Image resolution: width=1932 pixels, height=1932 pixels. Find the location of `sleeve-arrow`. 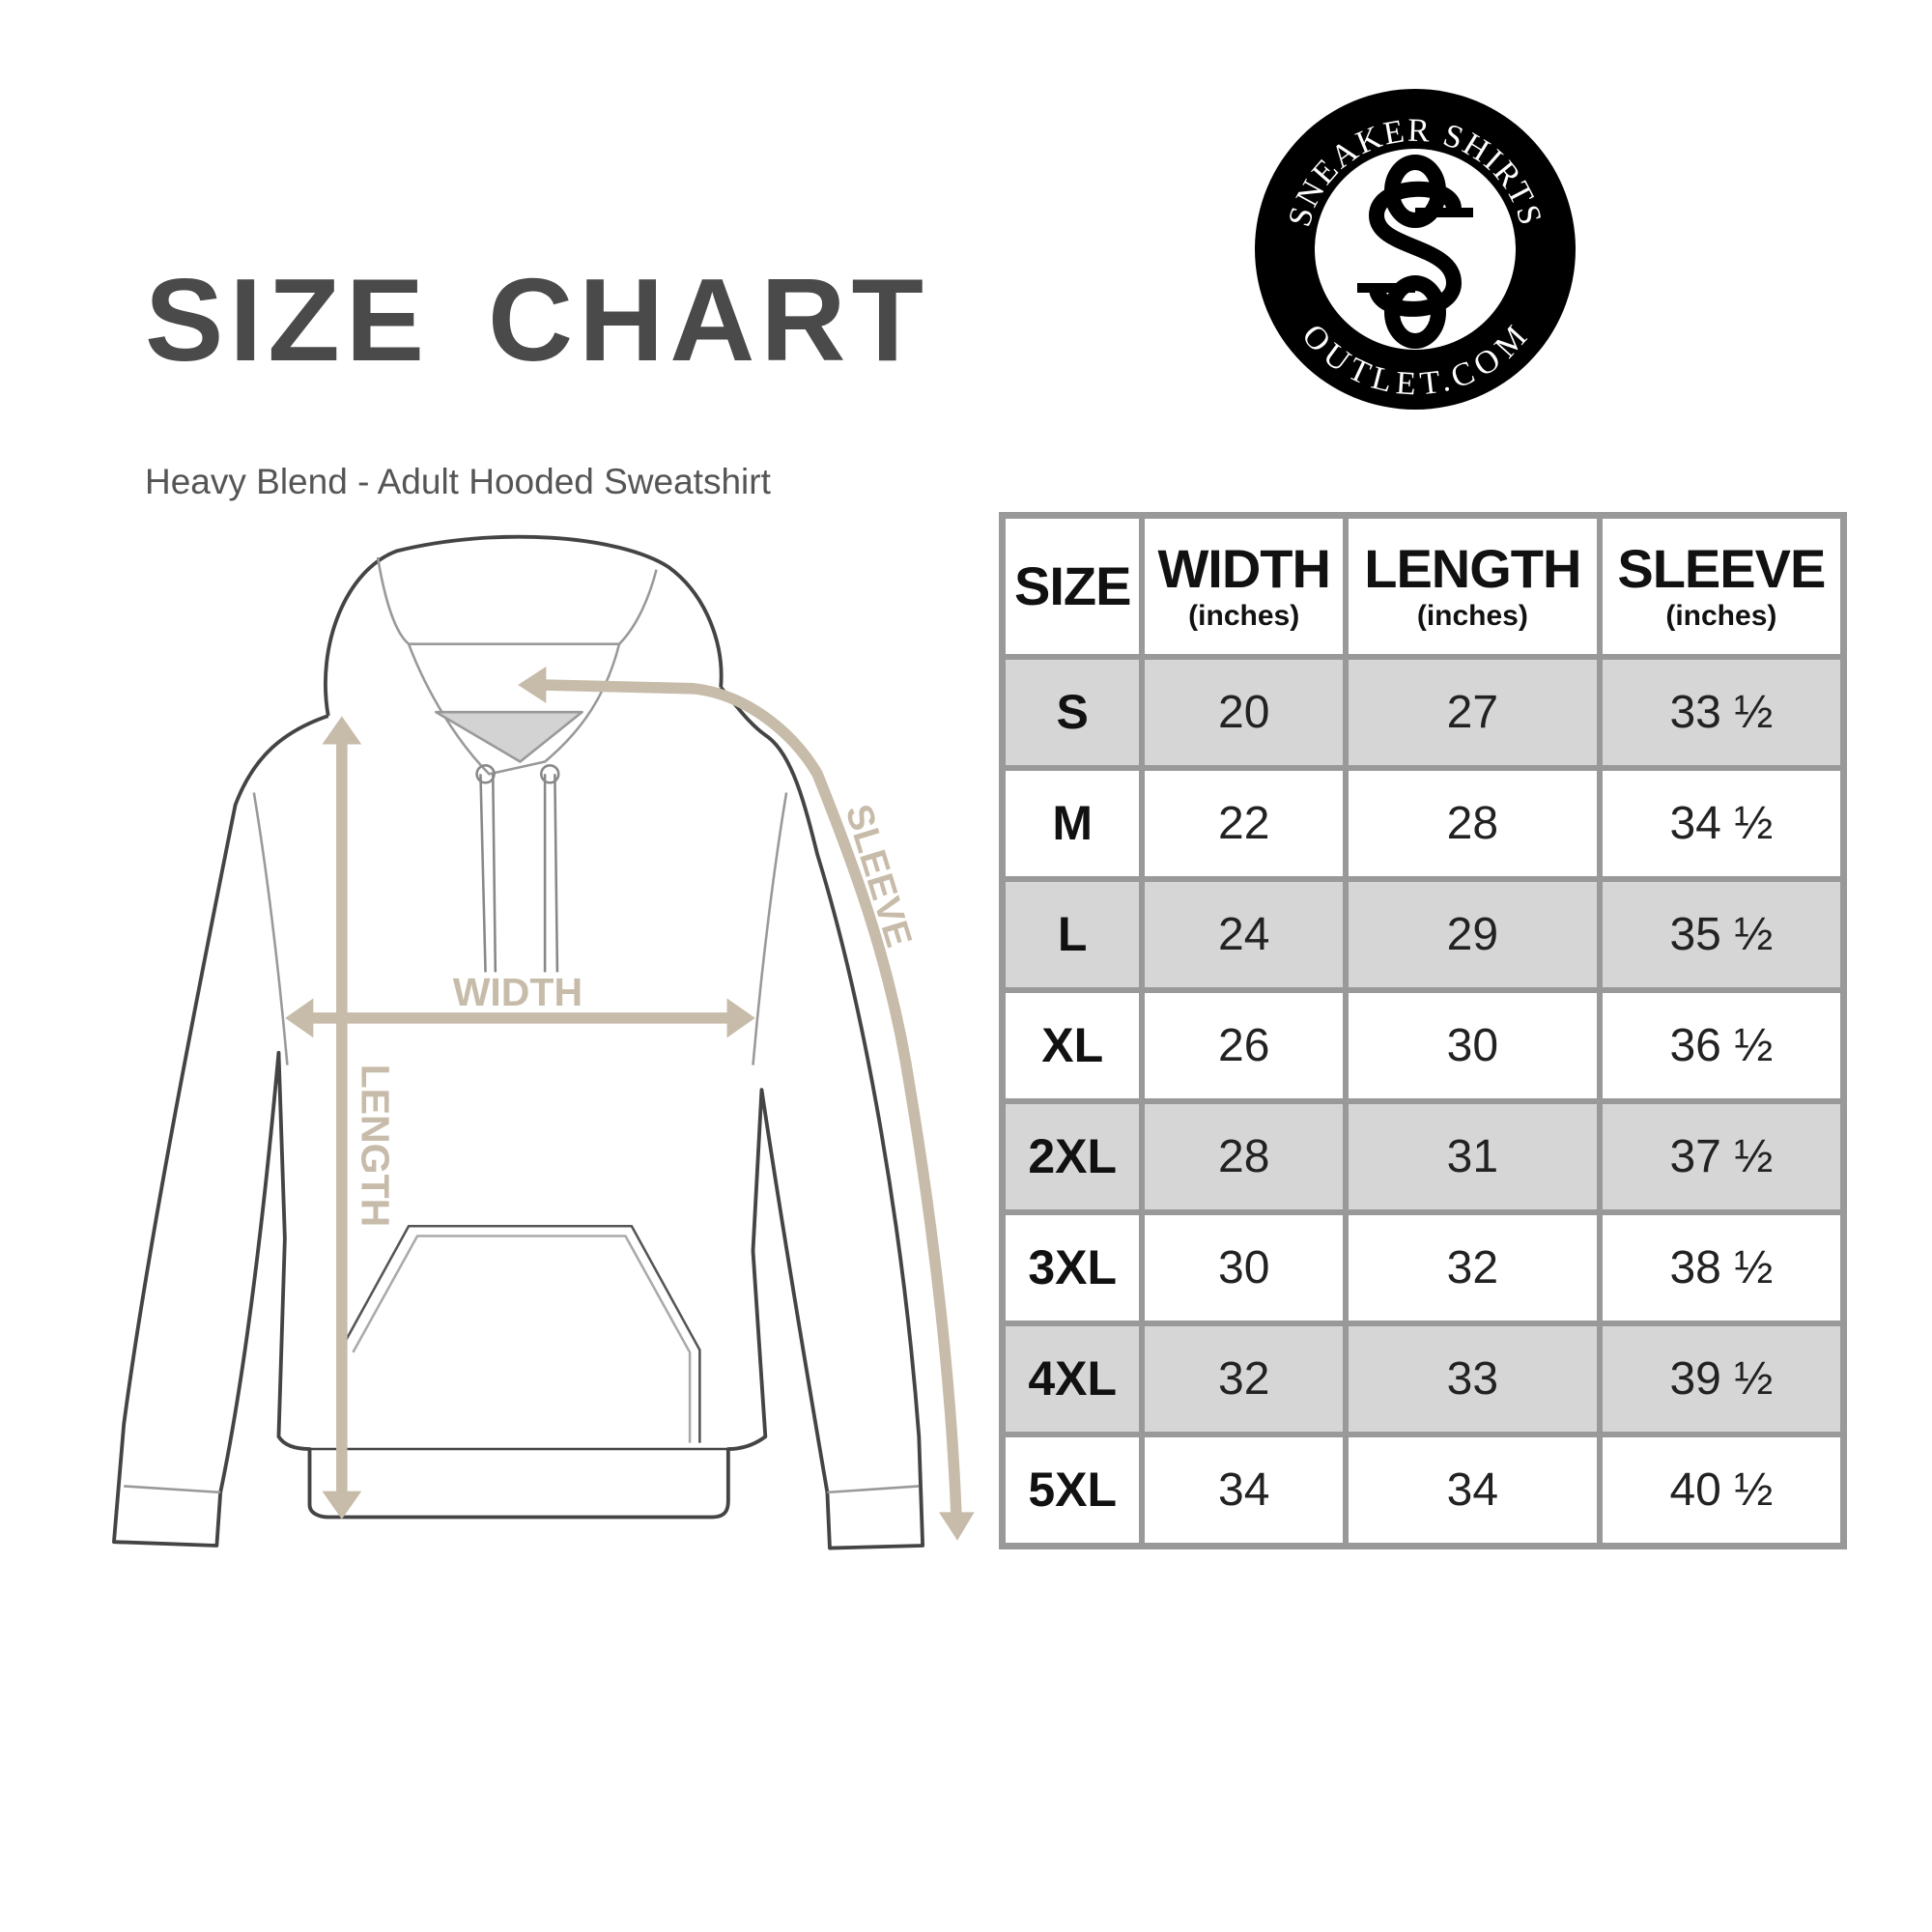

sleeve-arrow is located at coordinates (749, 1098).